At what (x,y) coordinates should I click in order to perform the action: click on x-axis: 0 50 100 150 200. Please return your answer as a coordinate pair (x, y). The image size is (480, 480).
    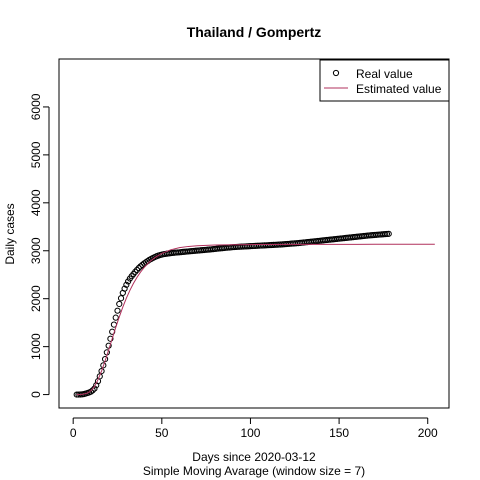
    Looking at the image, I should click on (254, 428).